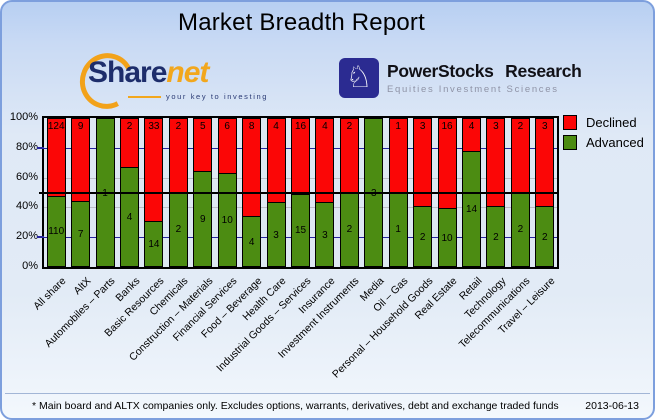  Describe the element at coordinates (611, 122) in the screenshot. I see `legend-label-declined: Declined` at that location.